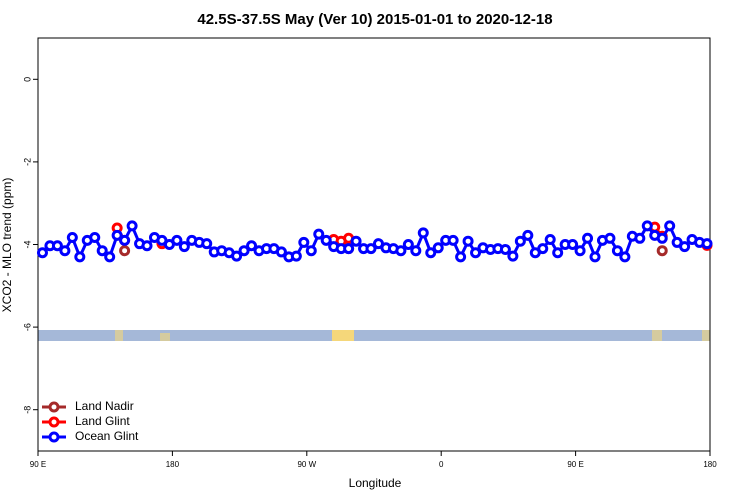 The width and height of the screenshot is (750, 500). I want to click on y-axis-label: XCO2 - MLO trend (ppm), so click(7, 245).